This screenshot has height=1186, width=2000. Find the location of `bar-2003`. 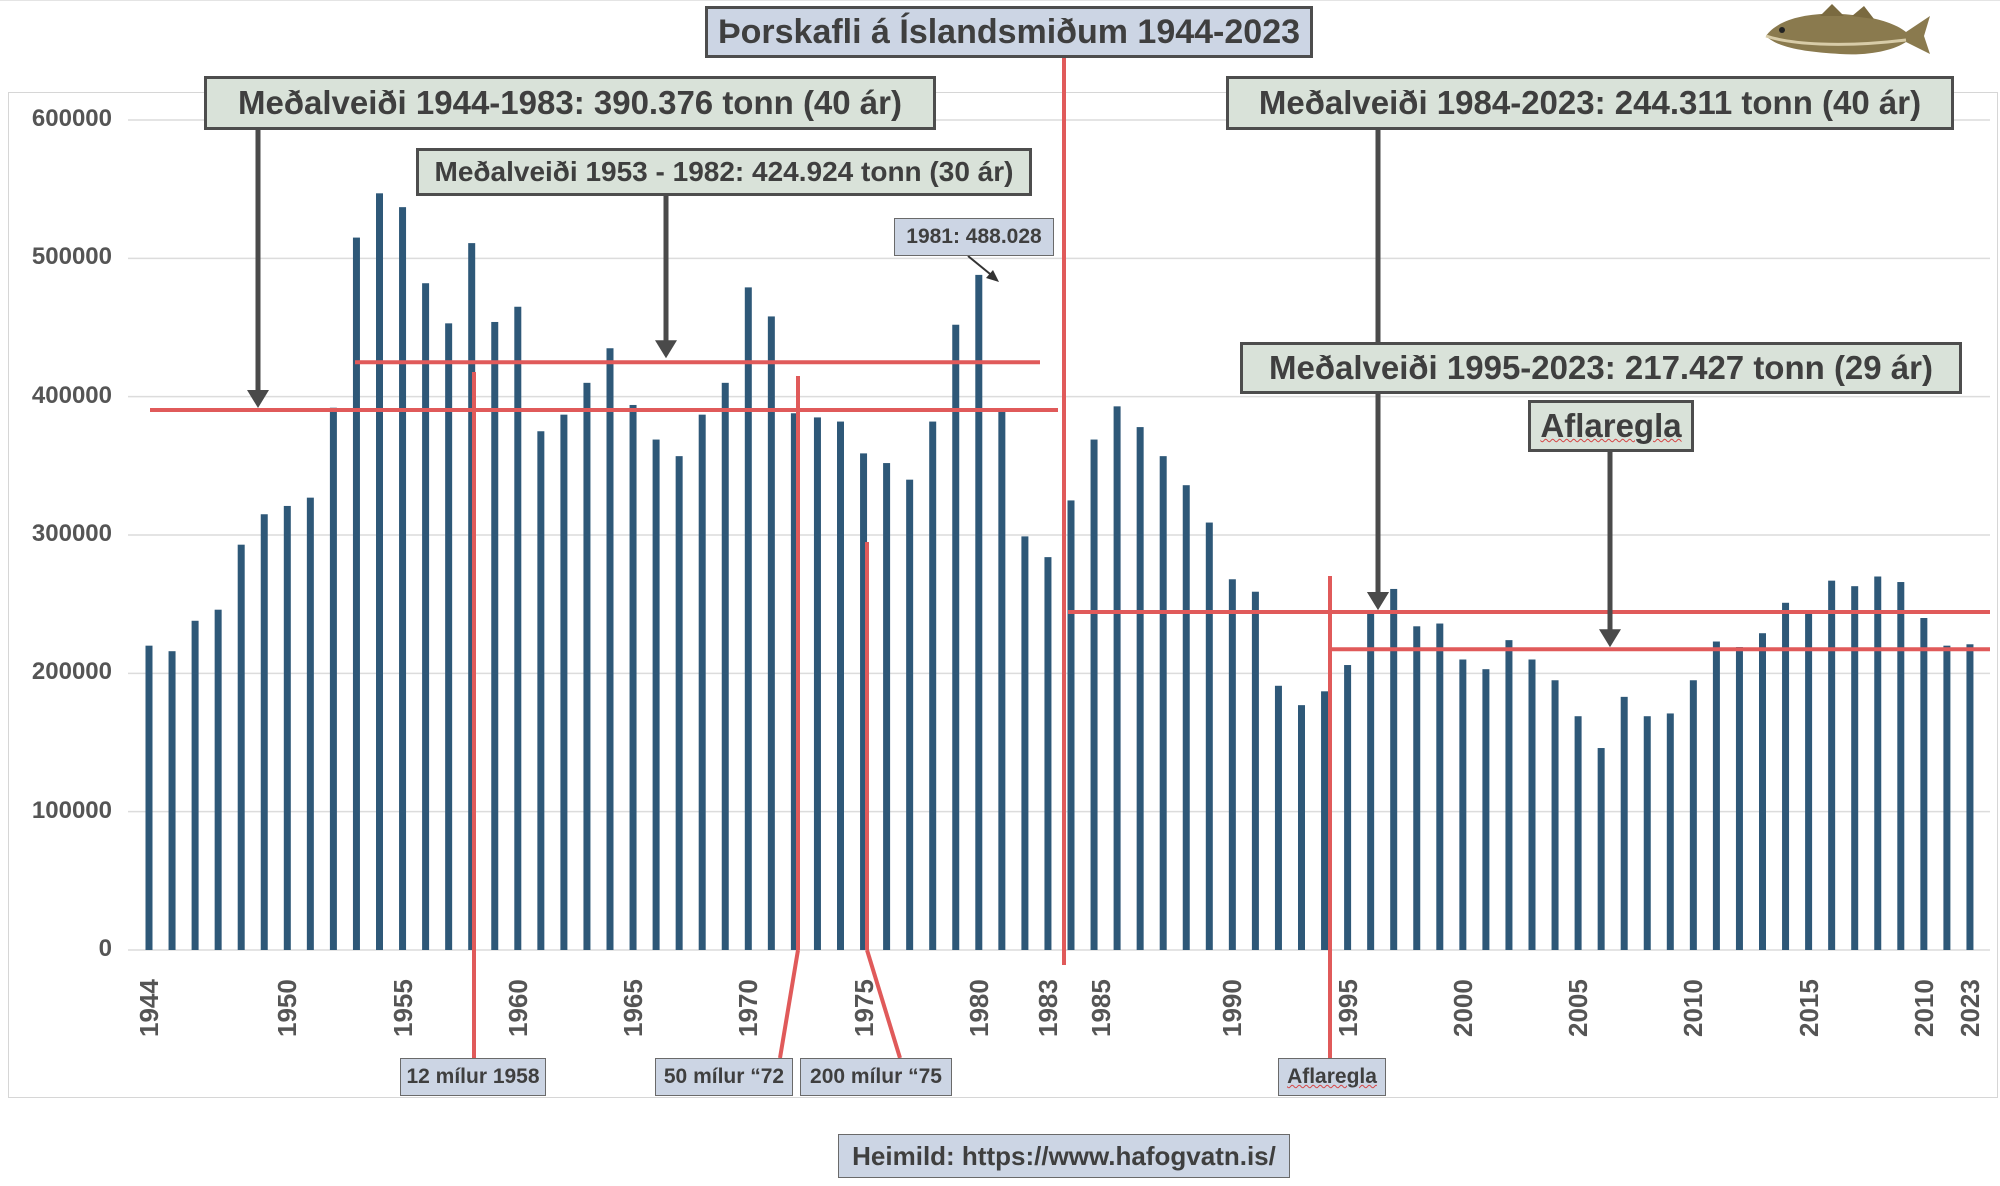

bar-2003 is located at coordinates (1509, 795).